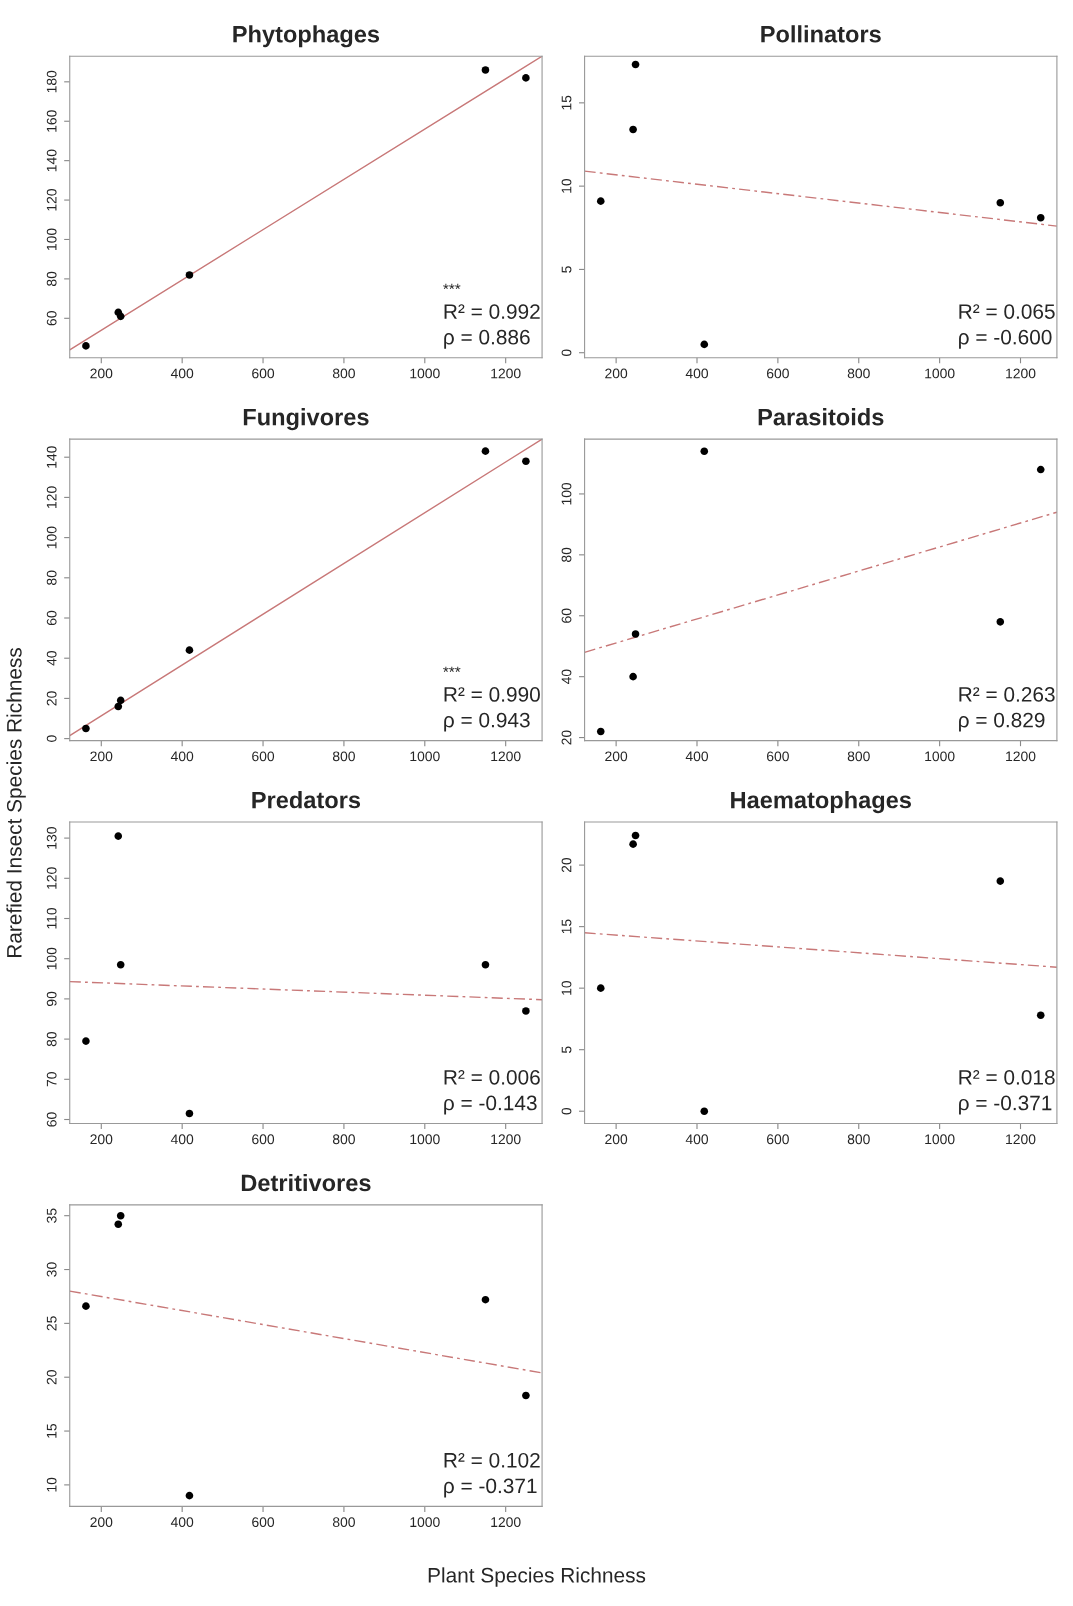 The image size is (1073, 1606). Describe the element at coordinates (306, 419) in the screenshot. I see `chart-title: Fungivores` at that location.